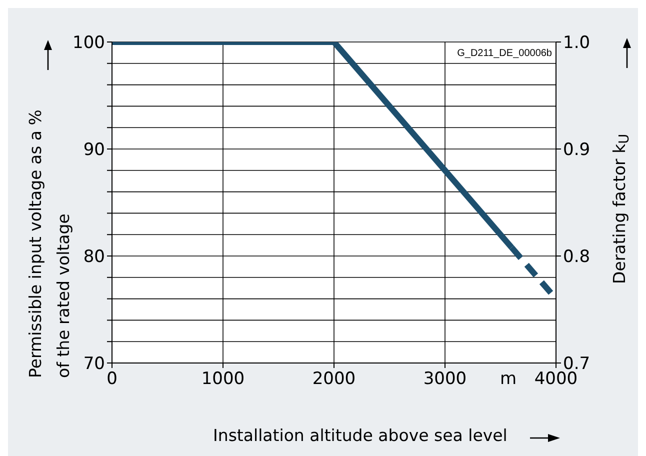 The width and height of the screenshot is (646, 456). What do you see at coordinates (576, 150) in the screenshot?
I see `y2-tick-label: 0.9` at bounding box center [576, 150].